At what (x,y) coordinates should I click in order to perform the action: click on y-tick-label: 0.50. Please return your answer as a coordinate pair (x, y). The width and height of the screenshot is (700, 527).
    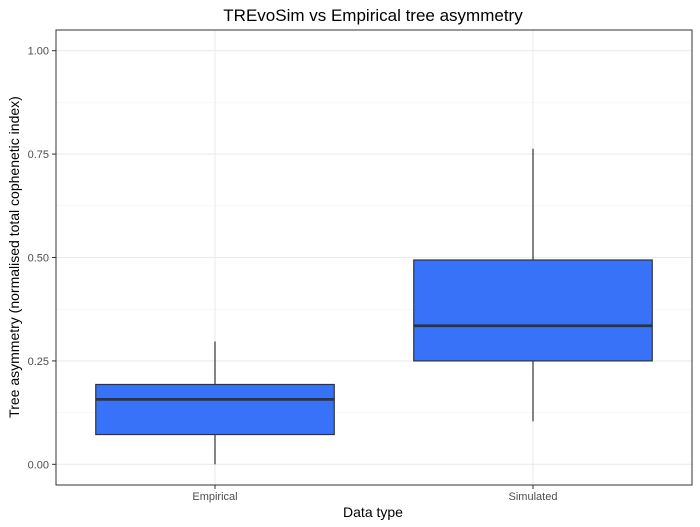
    Looking at the image, I should click on (38, 259).